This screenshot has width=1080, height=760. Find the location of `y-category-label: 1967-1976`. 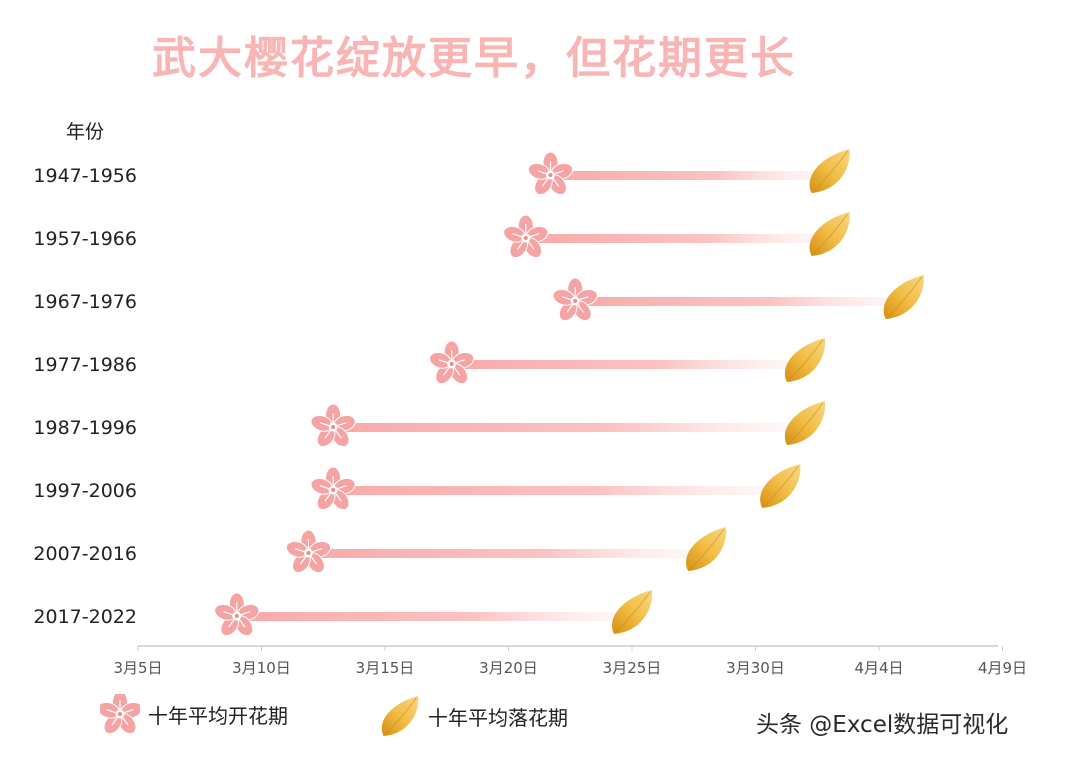

y-category-label: 1967-1976 is located at coordinates (85, 302).